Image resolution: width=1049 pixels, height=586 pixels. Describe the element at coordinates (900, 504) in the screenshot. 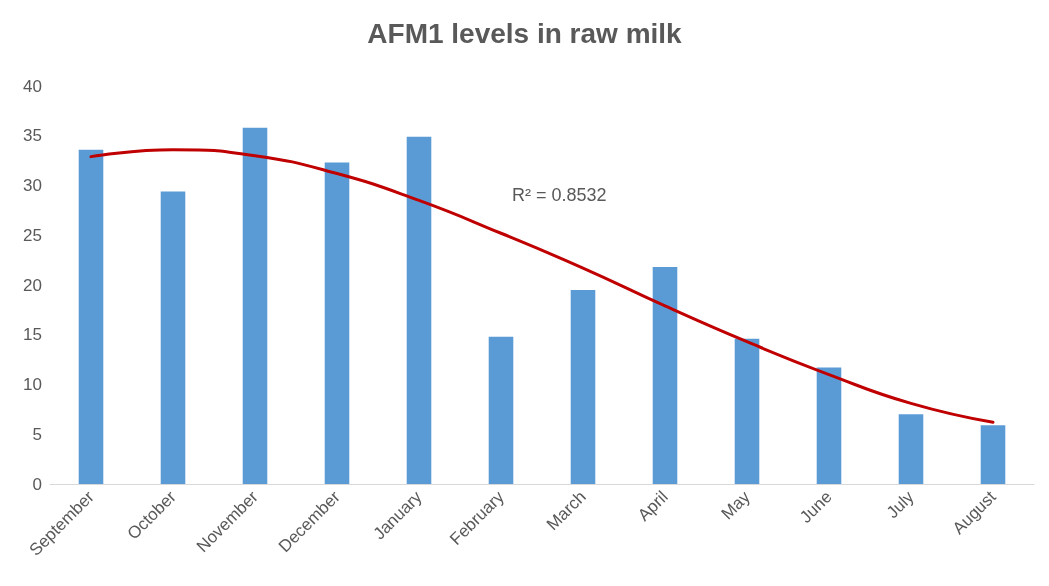

I see `x-tick-label: July` at that location.